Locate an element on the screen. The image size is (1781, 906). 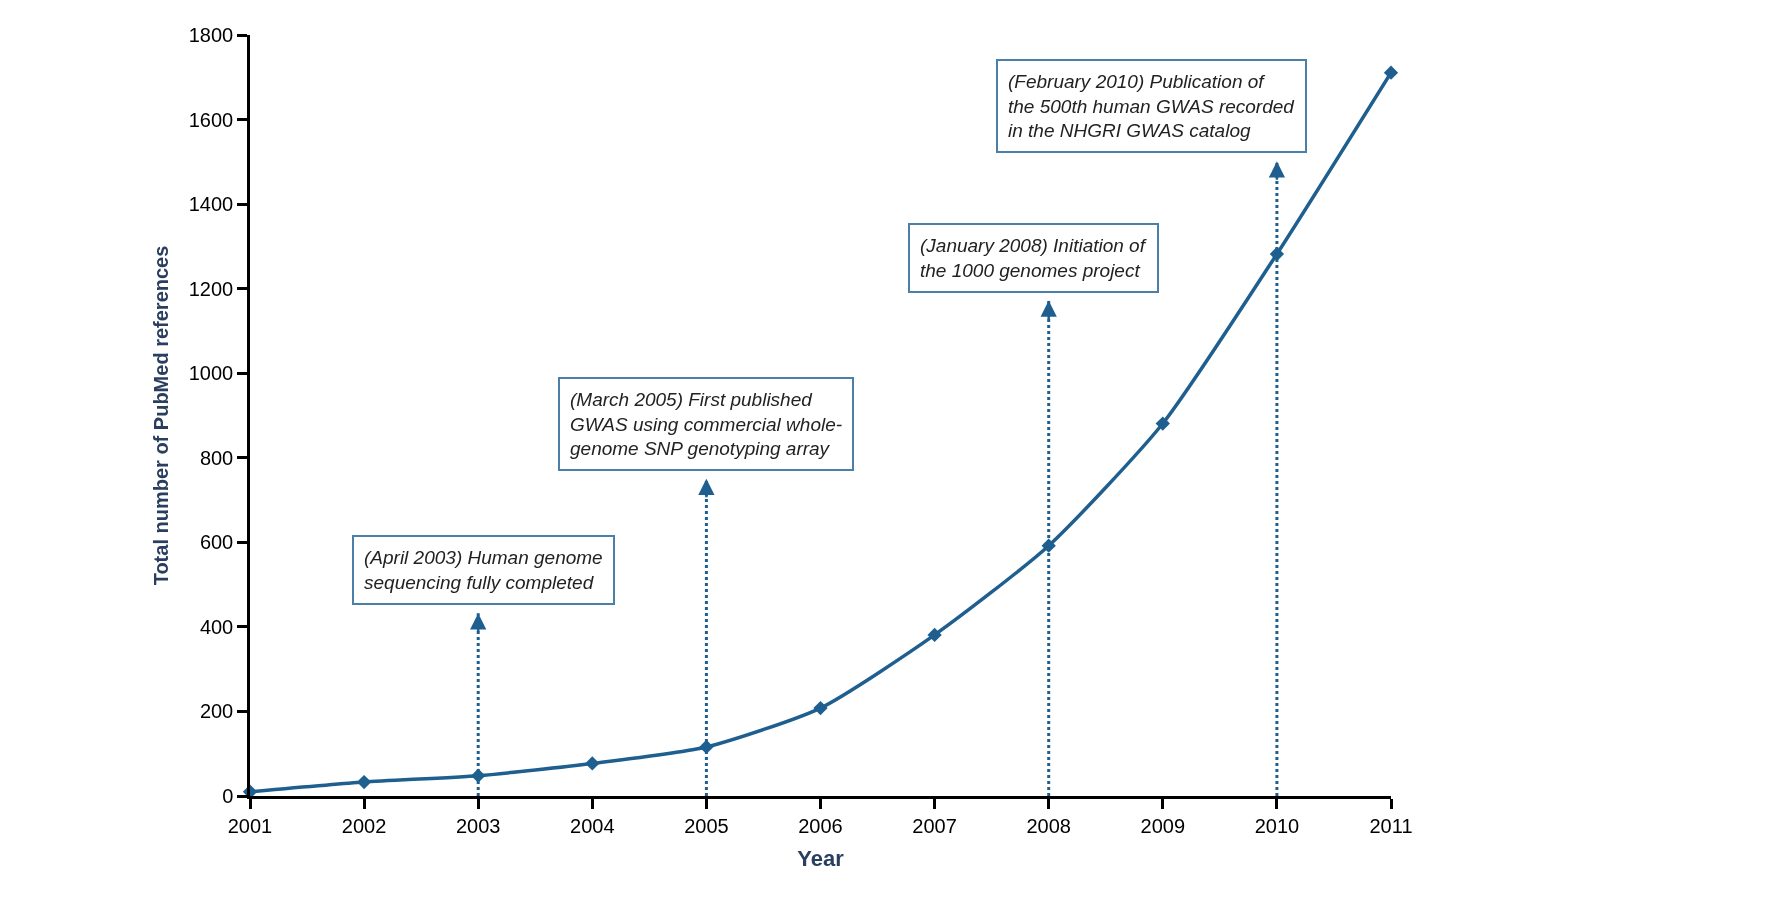
x-axis-title: Year is located at coordinates (821, 858).